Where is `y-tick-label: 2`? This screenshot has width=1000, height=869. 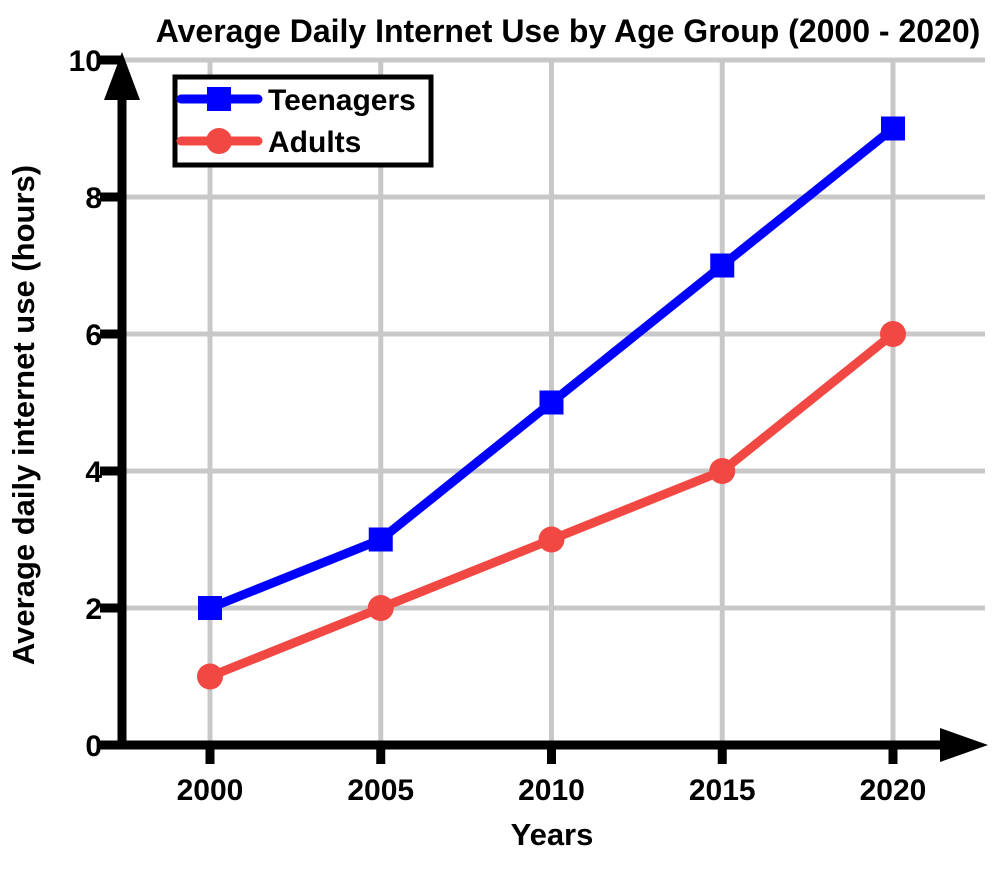
y-tick-label: 2 is located at coordinates (93, 609).